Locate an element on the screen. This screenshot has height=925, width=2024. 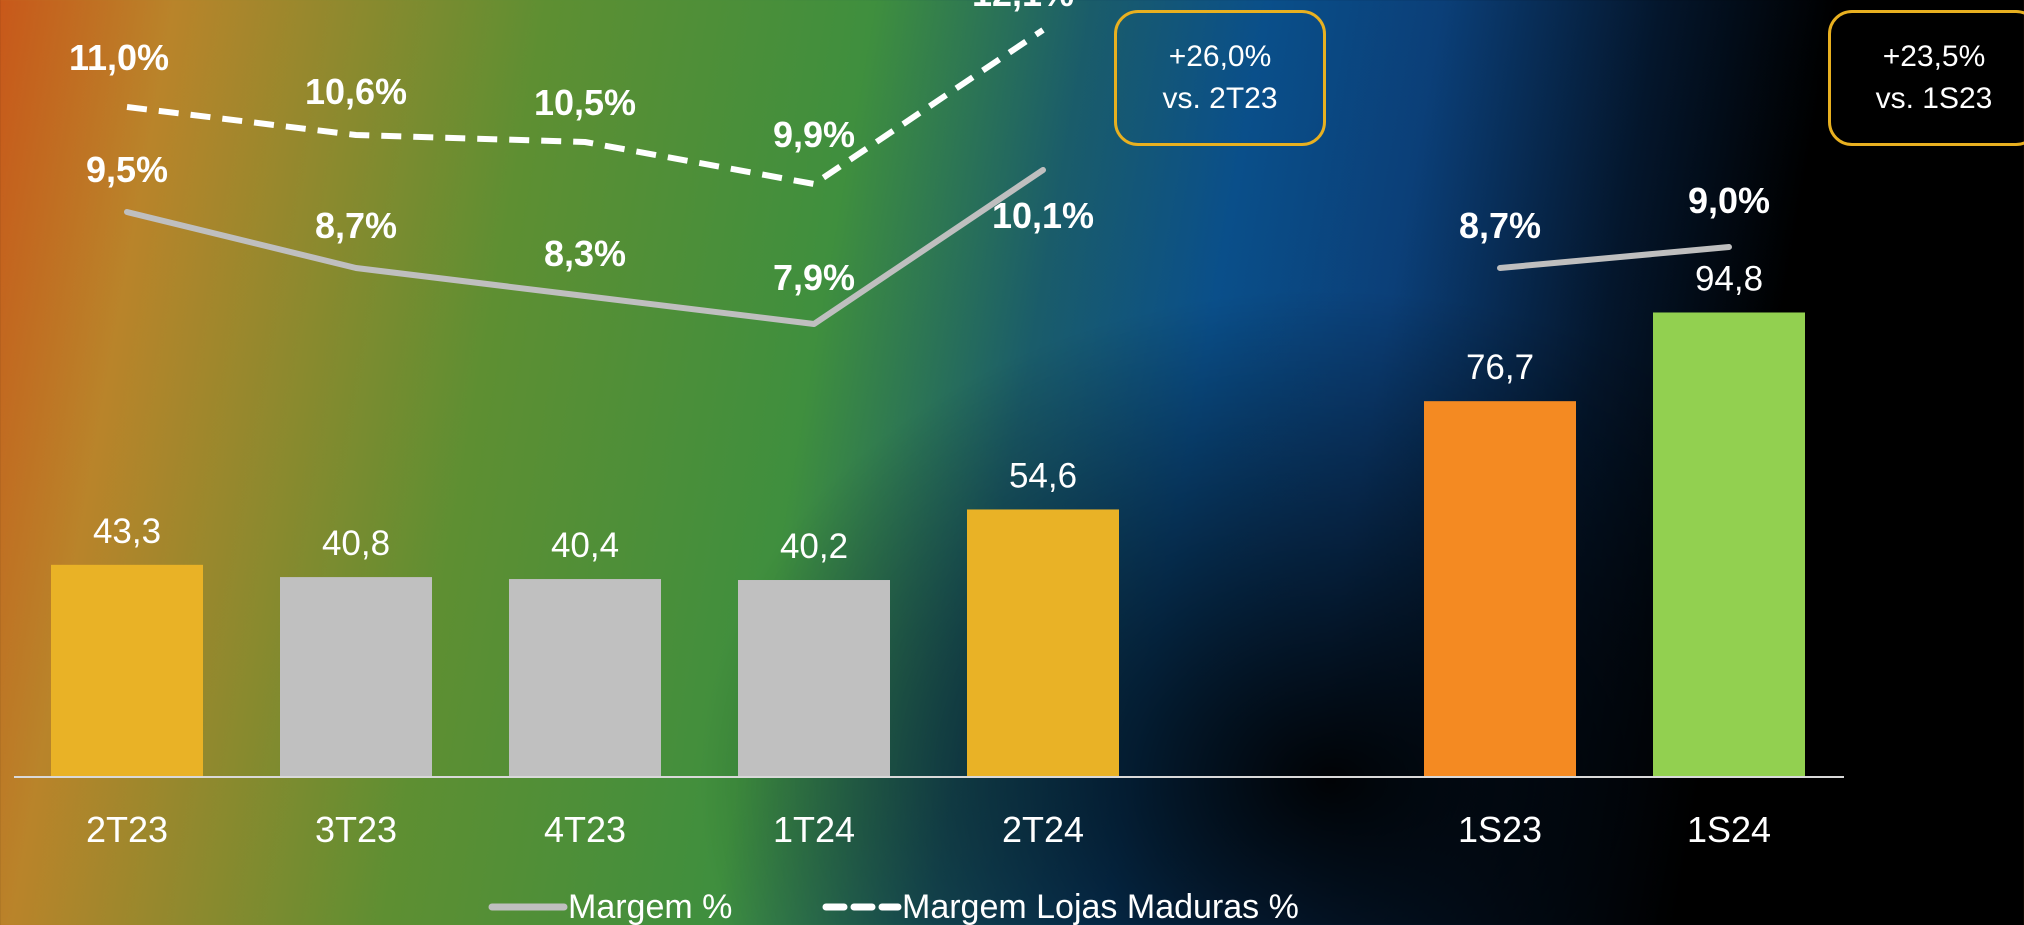
margem-label-2T24: 10,1% is located at coordinates (1043, 215).